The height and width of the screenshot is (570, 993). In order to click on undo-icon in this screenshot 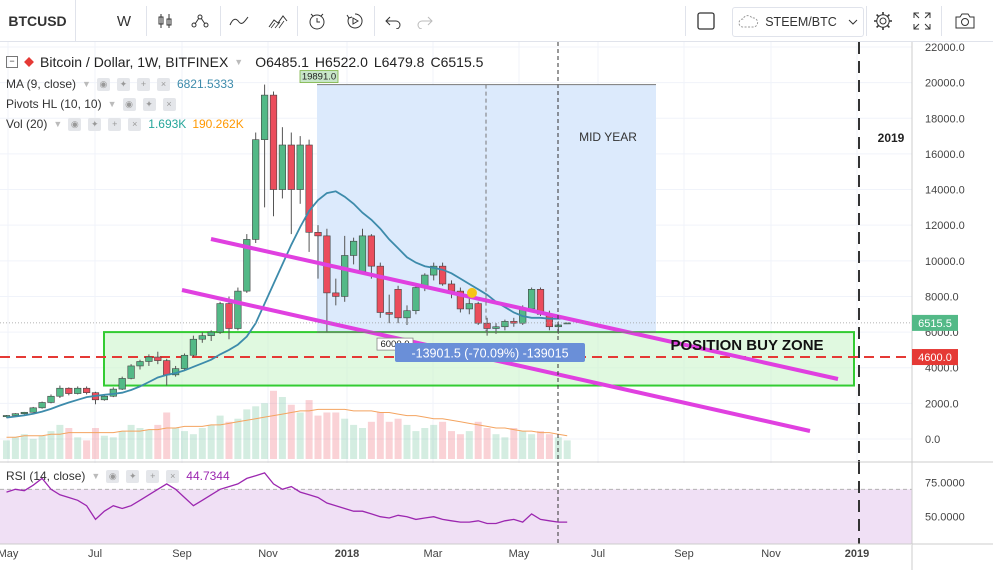, I will do `click(393, 21)`.